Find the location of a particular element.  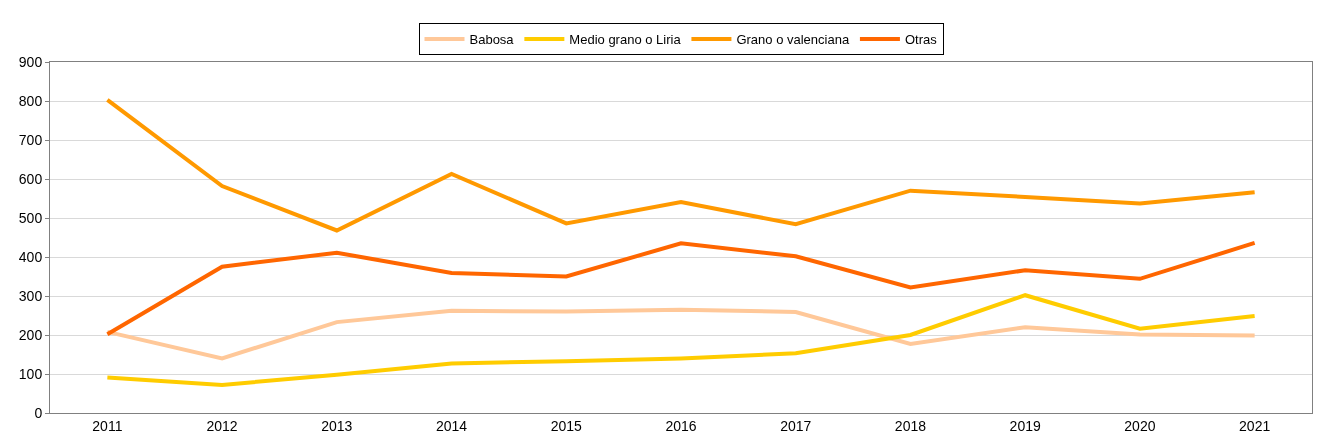

y-tick-label: 500 is located at coordinates (30, 217).